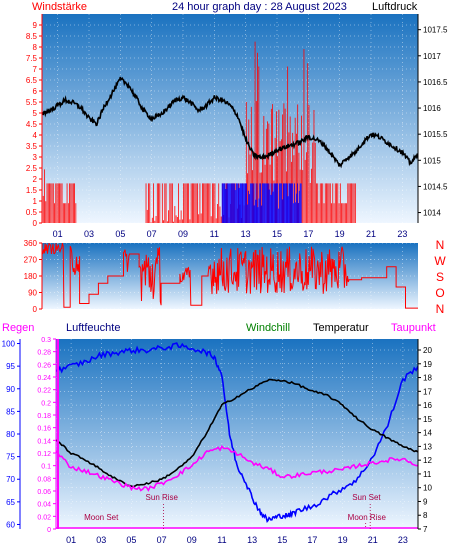  What do you see at coordinates (427, 474) in the screenshot?
I see `temperature-tick-label: 11` at bounding box center [427, 474].